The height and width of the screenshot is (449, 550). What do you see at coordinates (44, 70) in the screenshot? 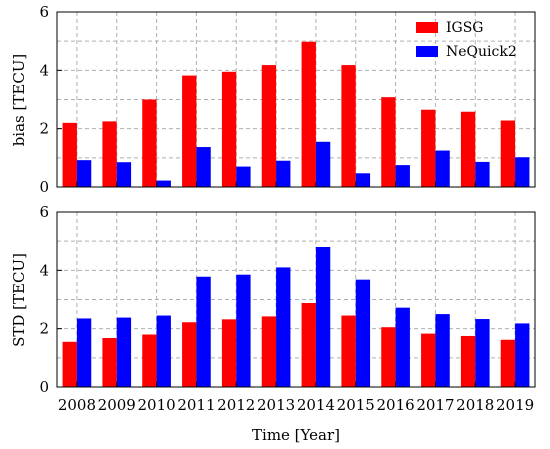
I see `bias-y-tick-label: 4` at bounding box center [44, 70].